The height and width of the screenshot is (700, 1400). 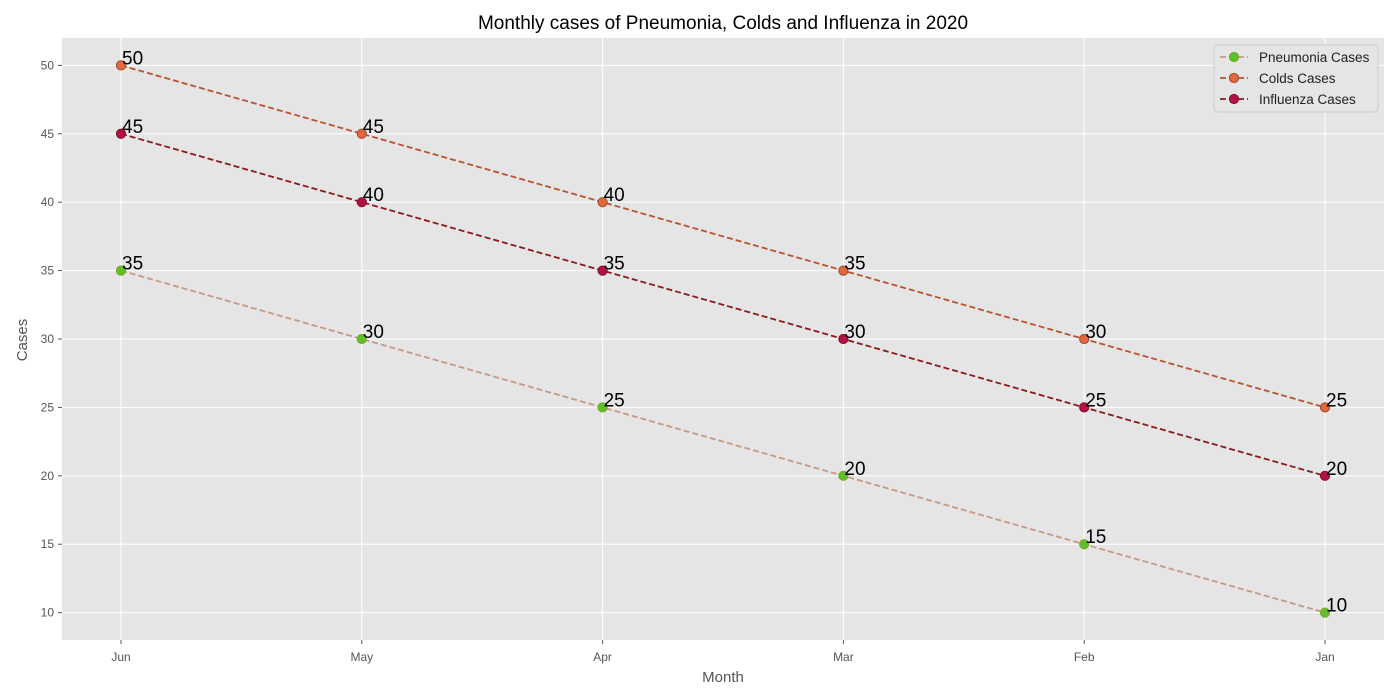 I want to click on y-tick-label: 35, so click(x=48, y=271).